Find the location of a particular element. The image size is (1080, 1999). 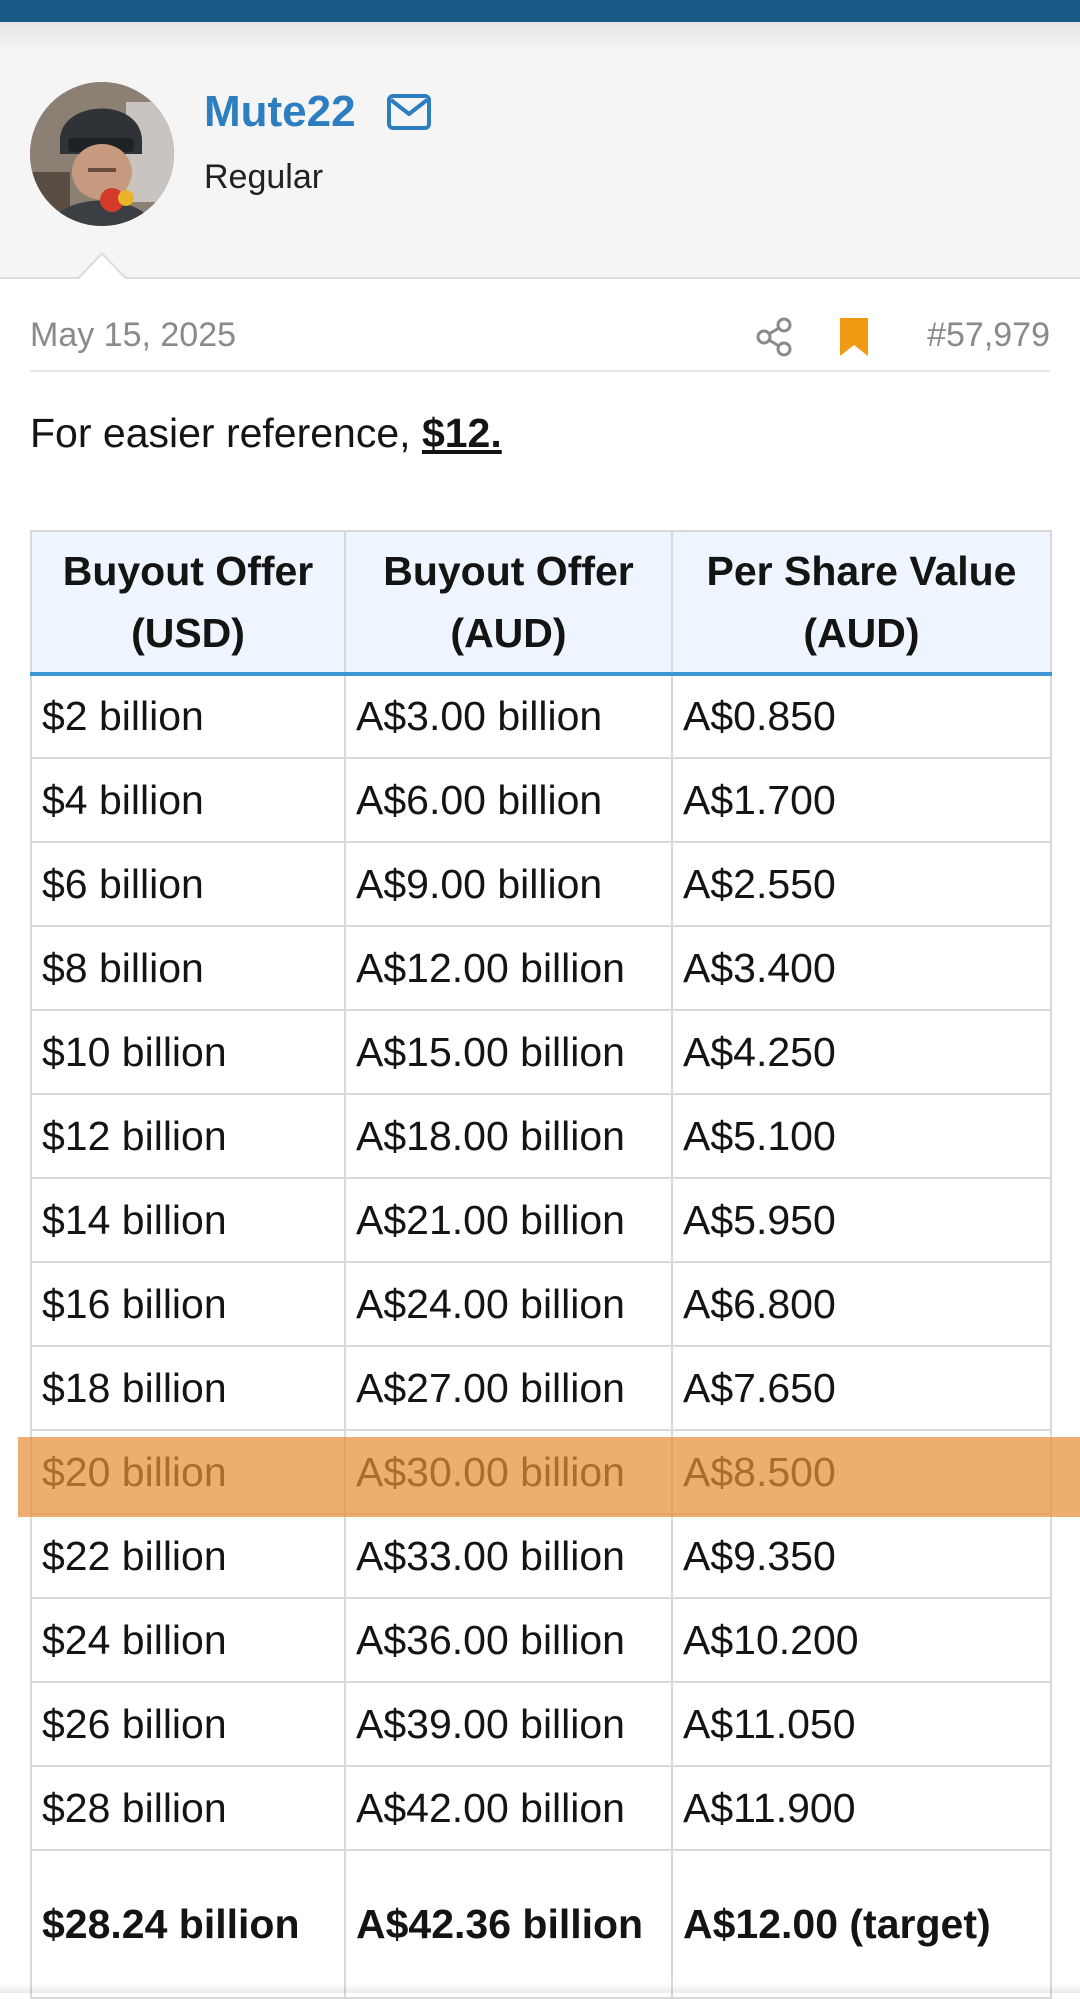

author-panel-pointer is located at coordinates (102, 266).